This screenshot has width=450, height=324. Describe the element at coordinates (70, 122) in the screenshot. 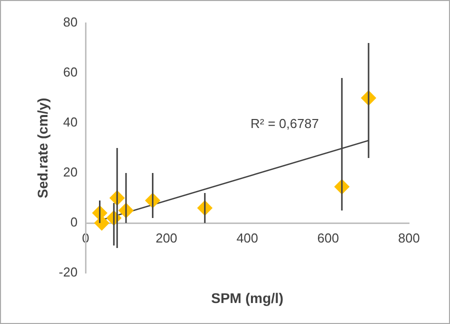

I see `y-tick-label: 40` at that location.